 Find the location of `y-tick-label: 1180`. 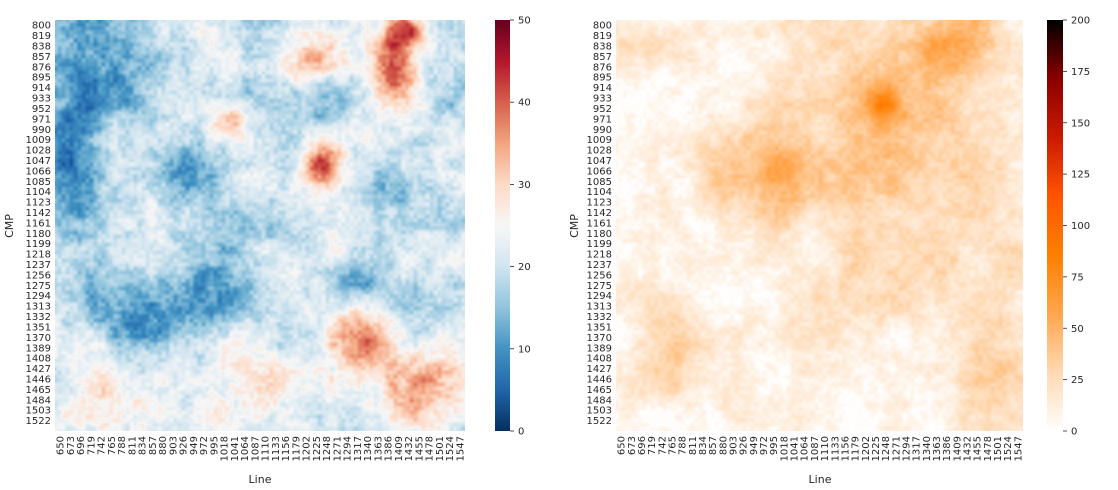

y-tick-label: 1180 is located at coordinates (38, 234).